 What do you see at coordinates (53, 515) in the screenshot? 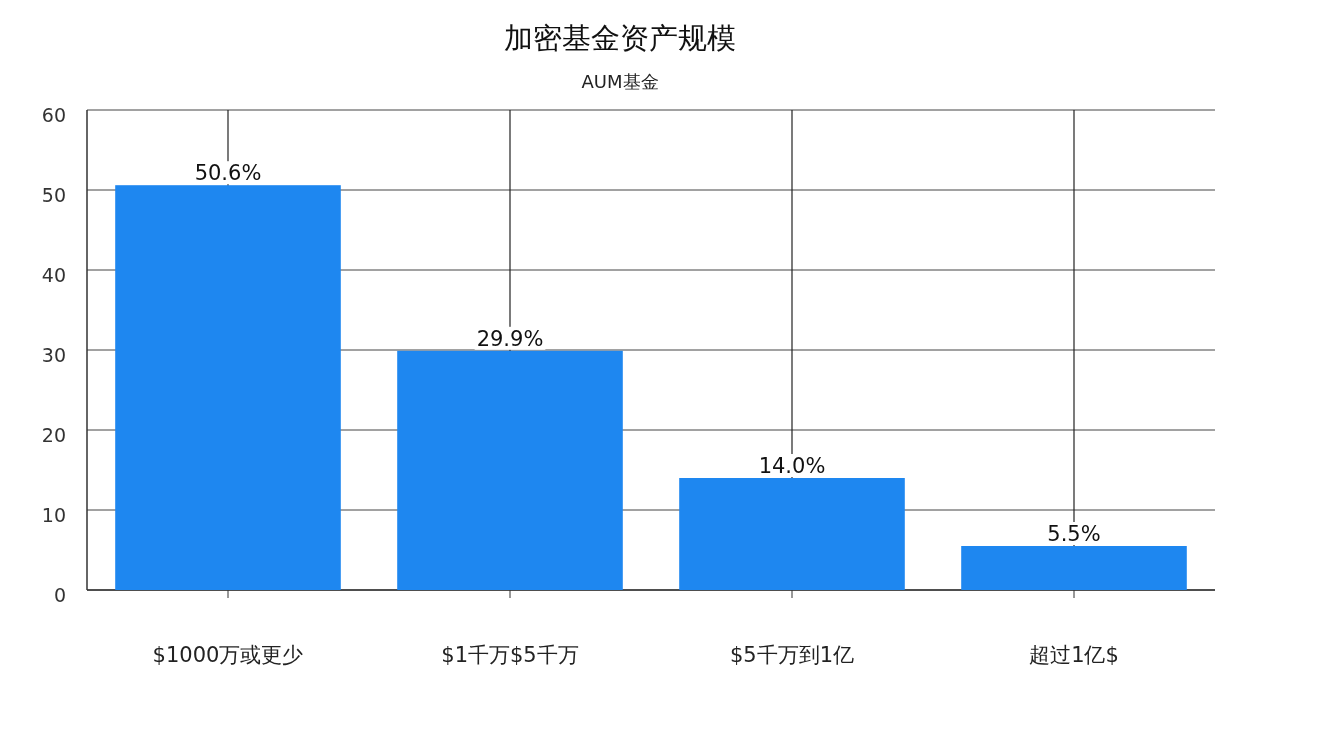
I see `y-tick-label: 10` at bounding box center [53, 515].